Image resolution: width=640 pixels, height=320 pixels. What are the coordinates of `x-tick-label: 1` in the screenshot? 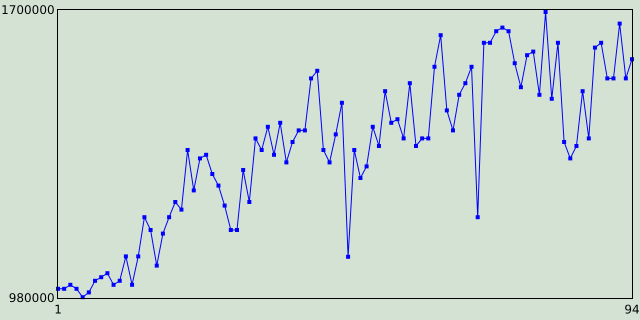 It's located at (58, 309).